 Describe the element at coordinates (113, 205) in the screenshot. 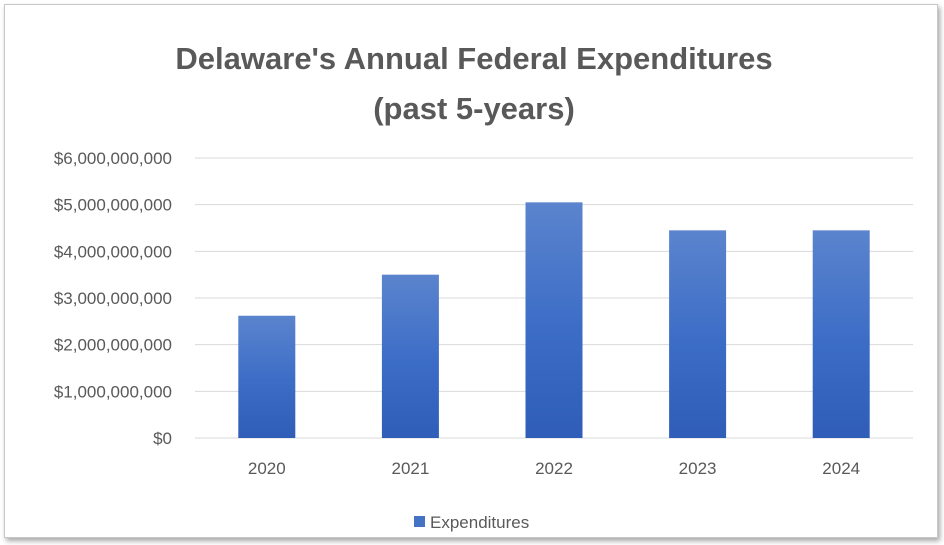

I see `y-tick-label: $5,000,000,000` at that location.